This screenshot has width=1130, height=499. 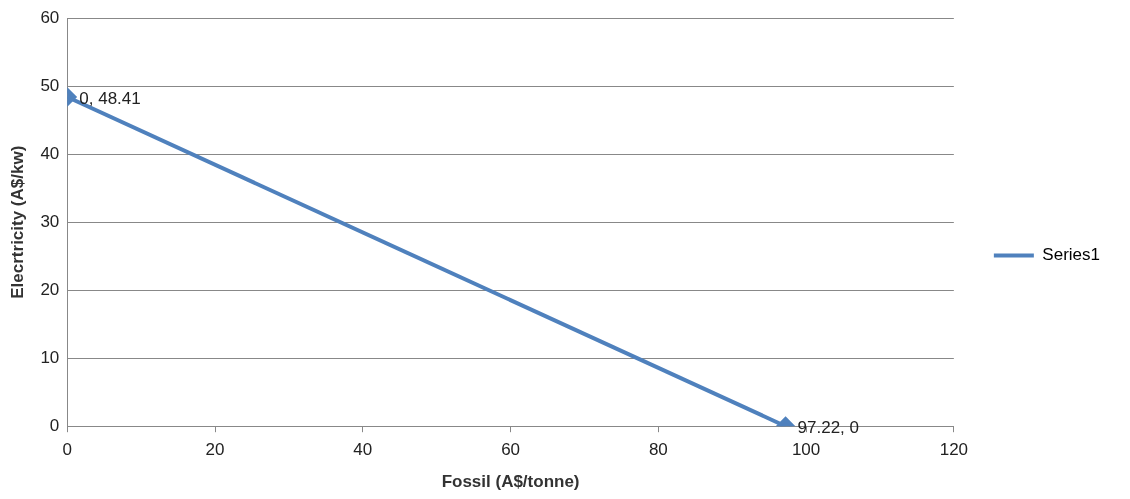 I want to click on data-label: 97.22, 0, so click(x=828, y=427).